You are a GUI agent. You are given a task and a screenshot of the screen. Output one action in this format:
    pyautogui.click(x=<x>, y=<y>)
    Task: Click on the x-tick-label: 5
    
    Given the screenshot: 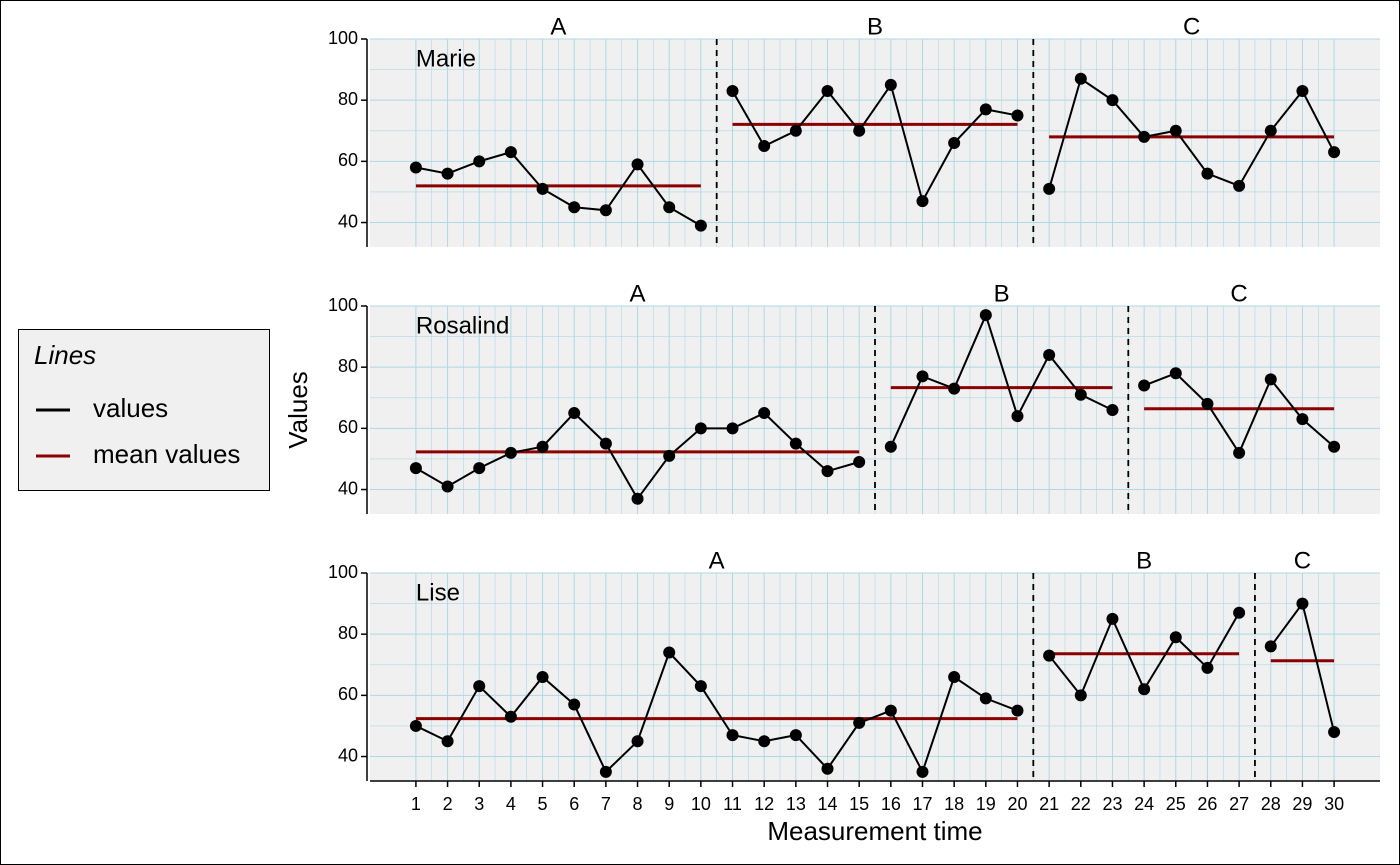 What is the action you would take?
    pyautogui.click(x=543, y=804)
    